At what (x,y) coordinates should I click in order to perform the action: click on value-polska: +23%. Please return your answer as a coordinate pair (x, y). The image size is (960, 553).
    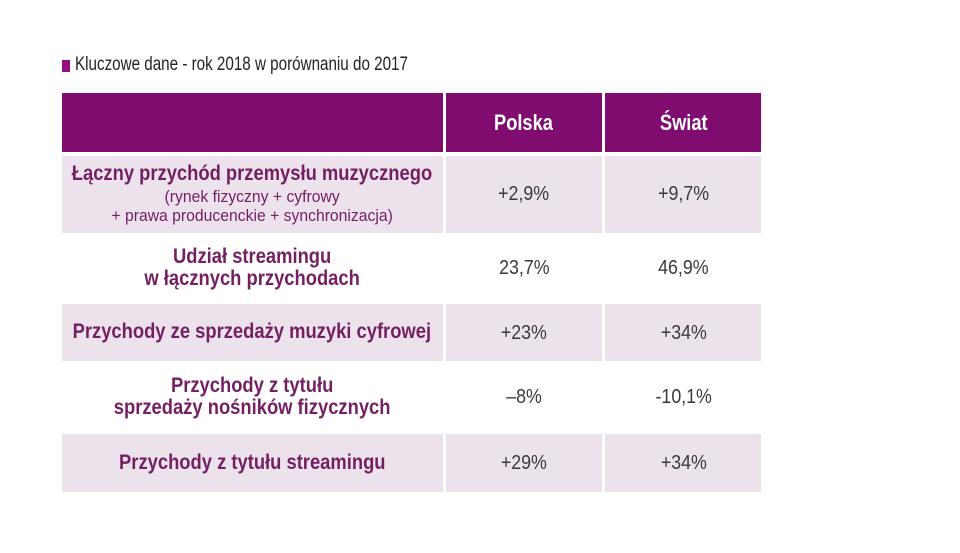
    Looking at the image, I should click on (523, 332).